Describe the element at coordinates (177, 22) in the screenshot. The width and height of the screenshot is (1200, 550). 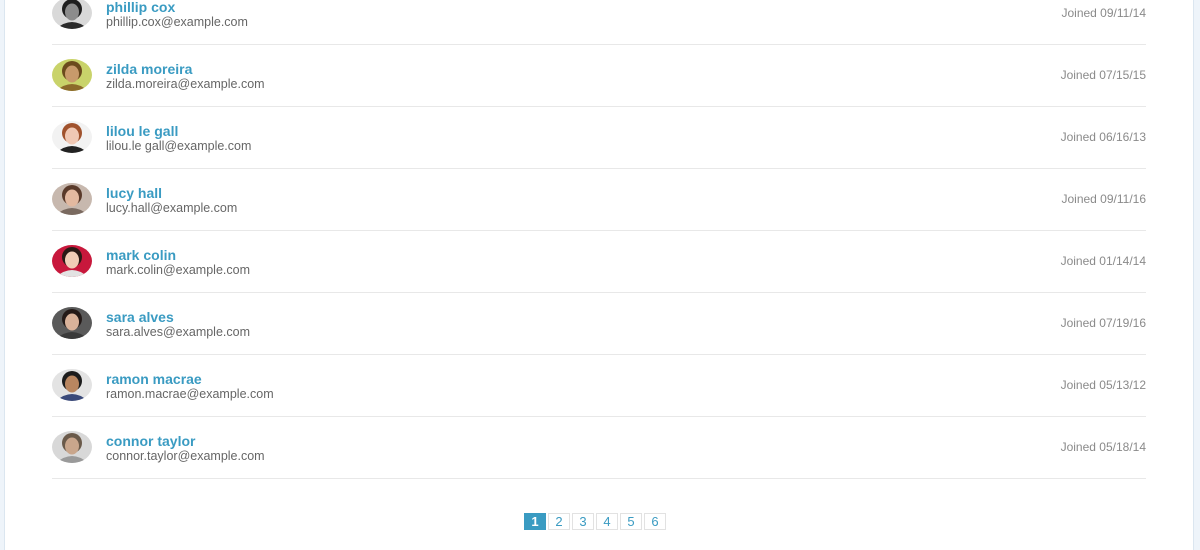
I see `user-email: phillip.cox@example.com` at that location.